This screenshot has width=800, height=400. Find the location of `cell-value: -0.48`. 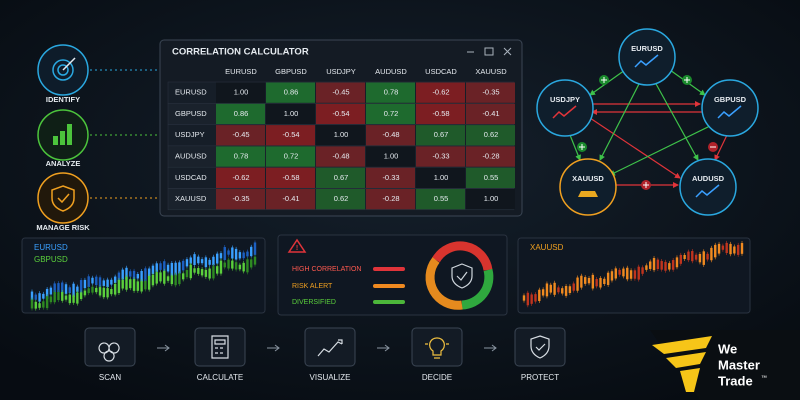

cell-value: -0.48 is located at coordinates (390, 134).